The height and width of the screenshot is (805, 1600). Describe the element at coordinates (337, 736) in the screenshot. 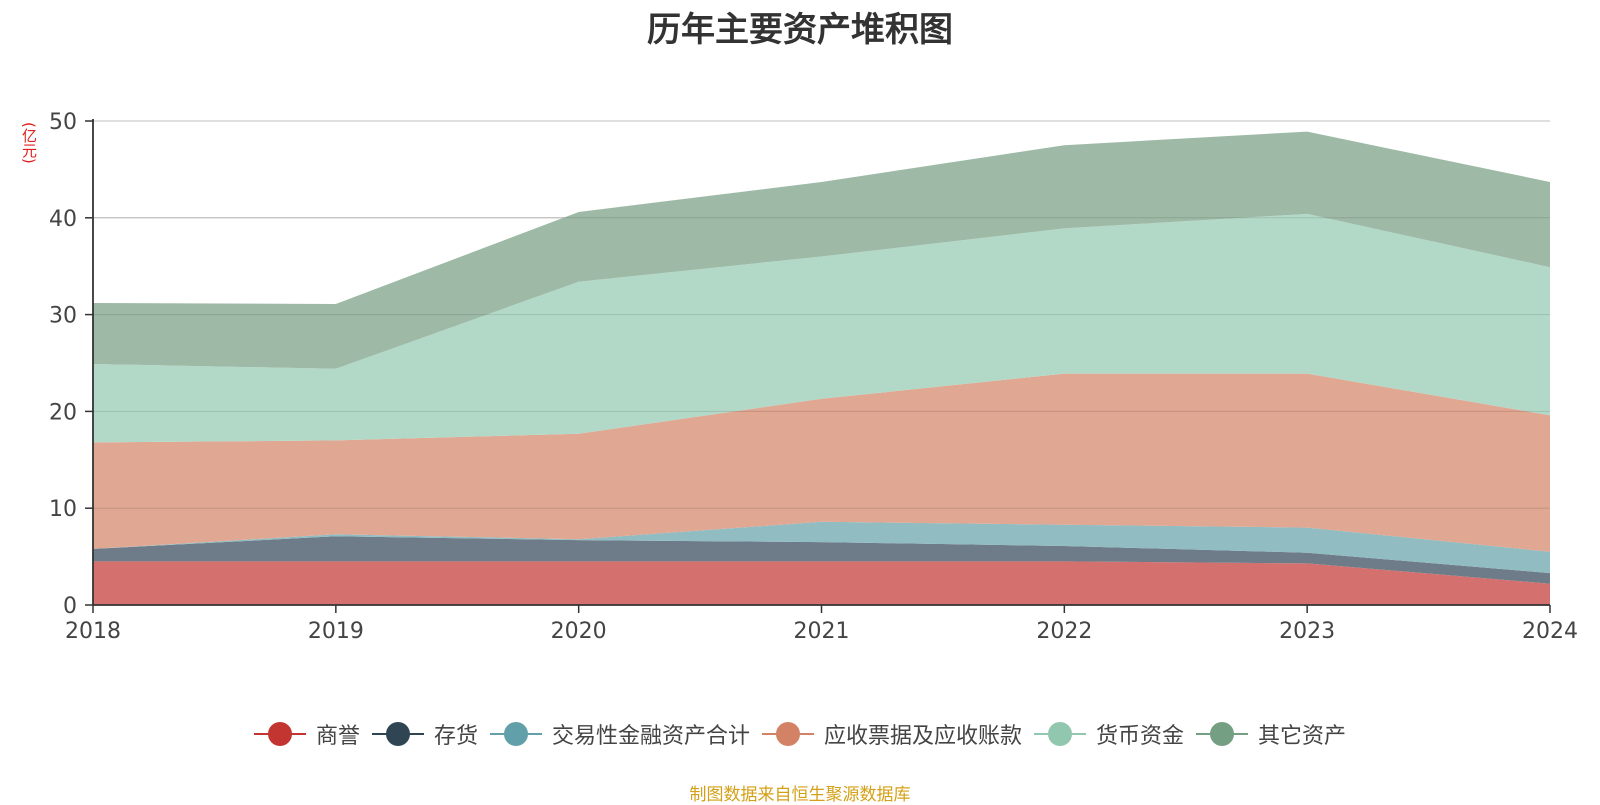

I see `legend-label: 商誉` at that location.